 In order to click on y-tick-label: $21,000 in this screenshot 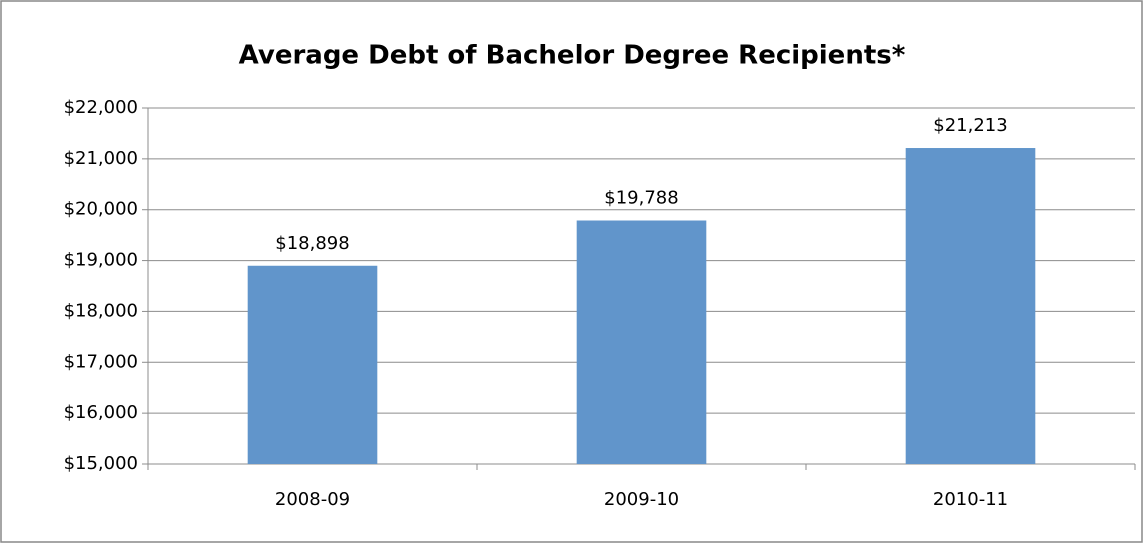, I will do `click(101, 158)`.